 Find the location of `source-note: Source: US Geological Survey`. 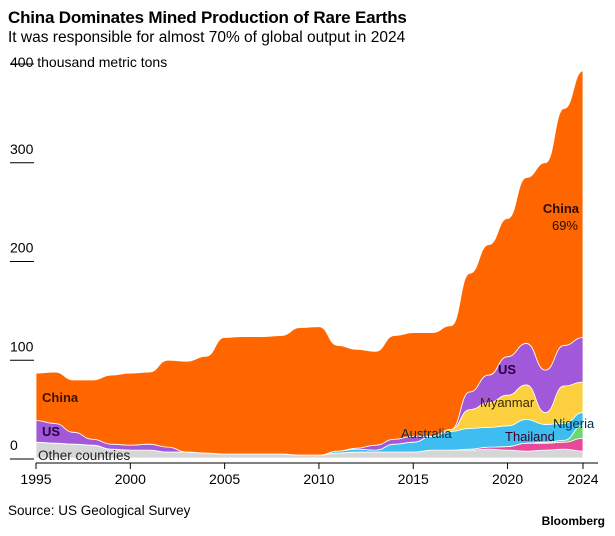

source-note: Source: US Geological Survey is located at coordinates (99, 510).